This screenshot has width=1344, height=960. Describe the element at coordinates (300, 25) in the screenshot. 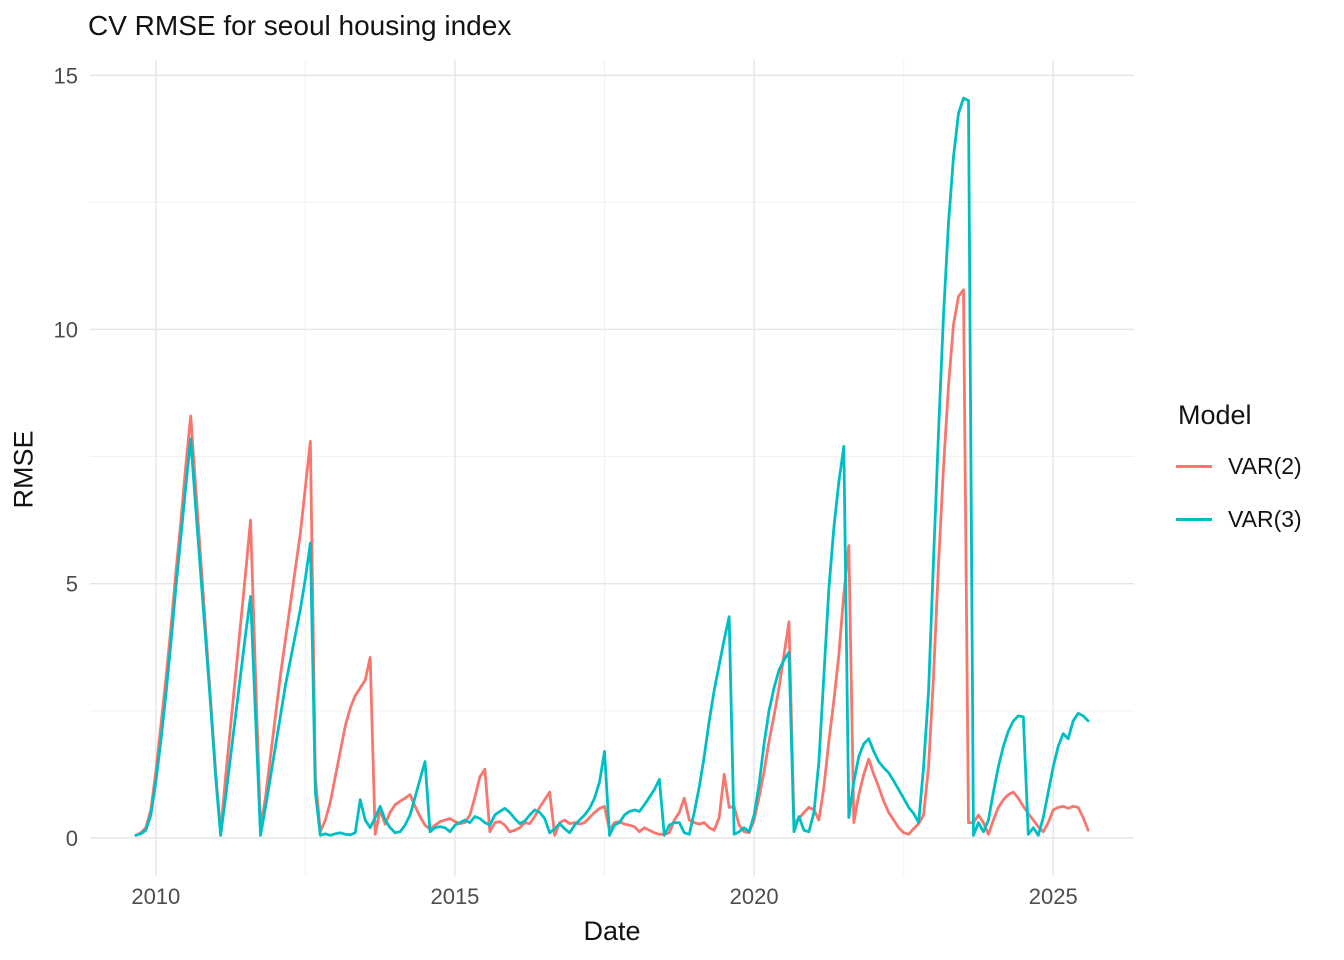

I see `chart-title: CV RMSE for seoul housing index` at that location.